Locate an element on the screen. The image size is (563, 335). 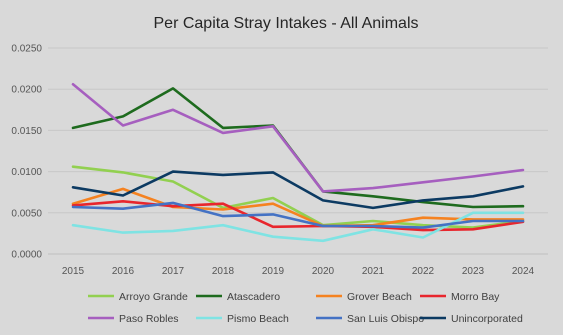
legend-label-pismo-beach: Pismo Beach is located at coordinates (258, 319).